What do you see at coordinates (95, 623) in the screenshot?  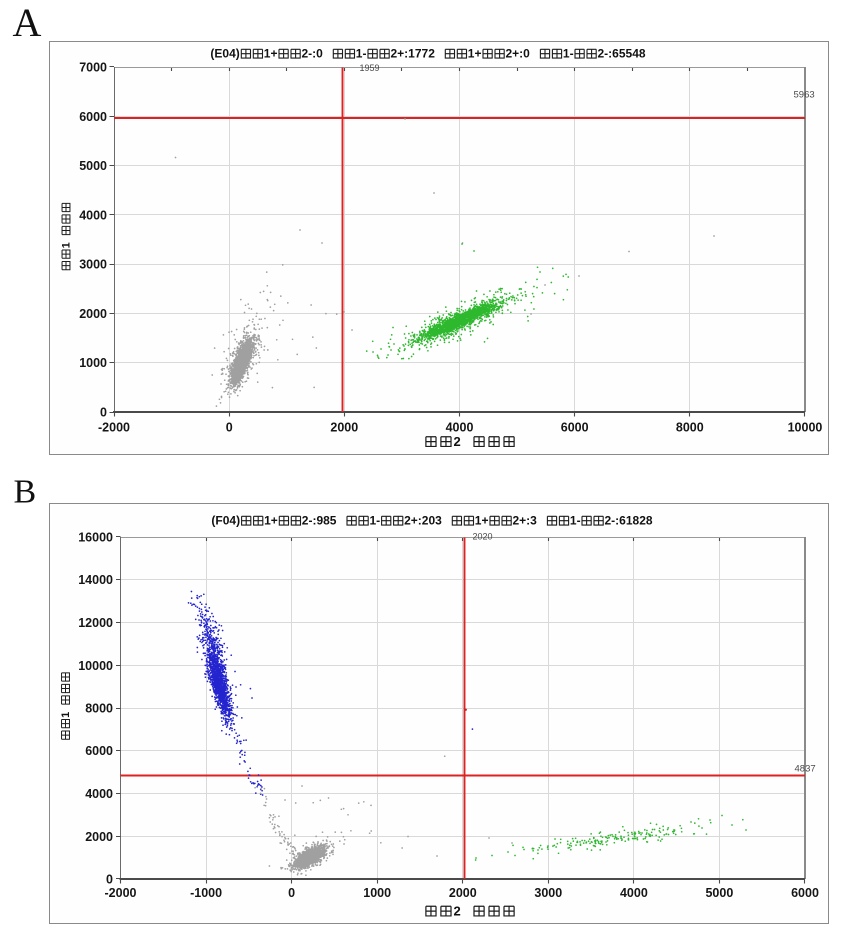 I see `svg-text: 12000` at bounding box center [95, 623].